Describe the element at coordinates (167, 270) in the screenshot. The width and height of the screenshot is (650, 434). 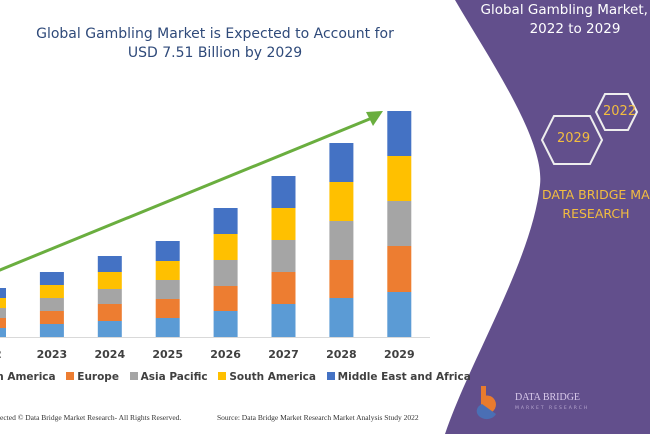
I see `bar-segment-2025-south-america` at that location.